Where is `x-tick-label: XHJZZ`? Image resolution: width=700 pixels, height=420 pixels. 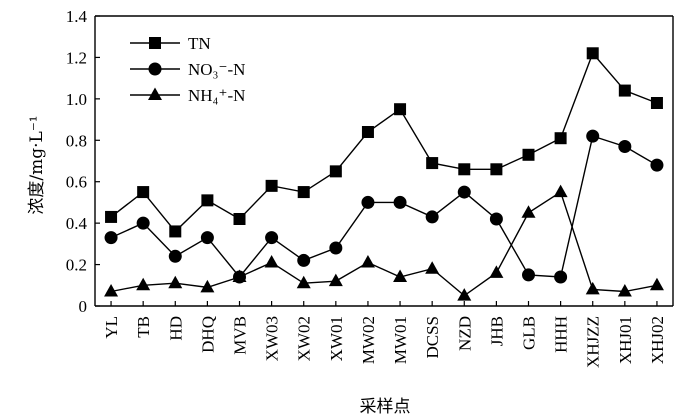
x-tick-label: XHJZZ is located at coordinates (593, 342).